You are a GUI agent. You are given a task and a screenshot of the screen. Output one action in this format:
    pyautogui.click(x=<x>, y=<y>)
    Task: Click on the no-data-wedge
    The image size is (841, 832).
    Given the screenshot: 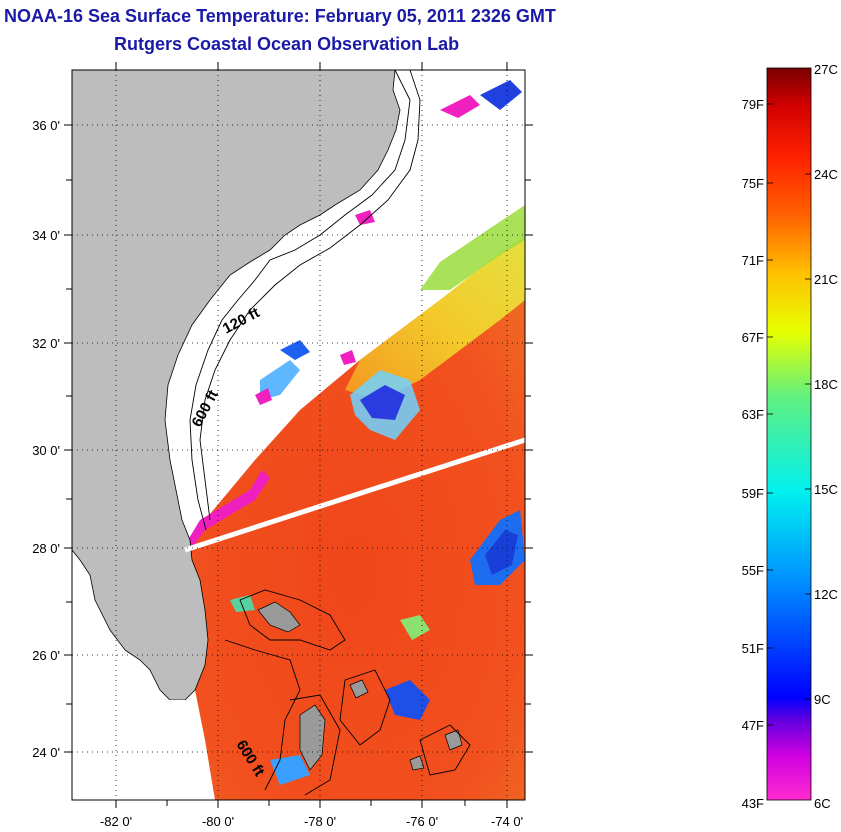 What is the action you would take?
    pyautogui.click(x=138, y=750)
    